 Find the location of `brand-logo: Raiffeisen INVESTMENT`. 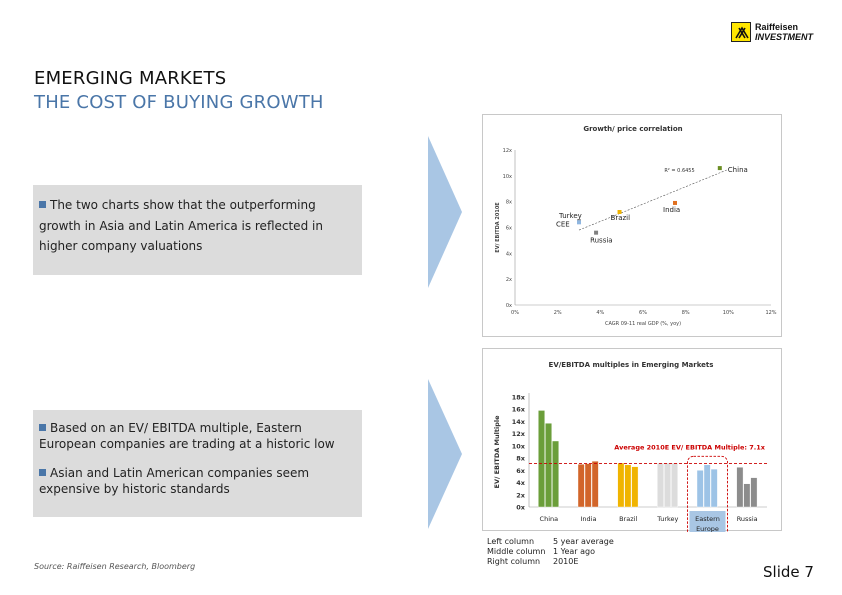

brand-logo: Raiffeisen INVESTMENT is located at coordinates (777, 33).